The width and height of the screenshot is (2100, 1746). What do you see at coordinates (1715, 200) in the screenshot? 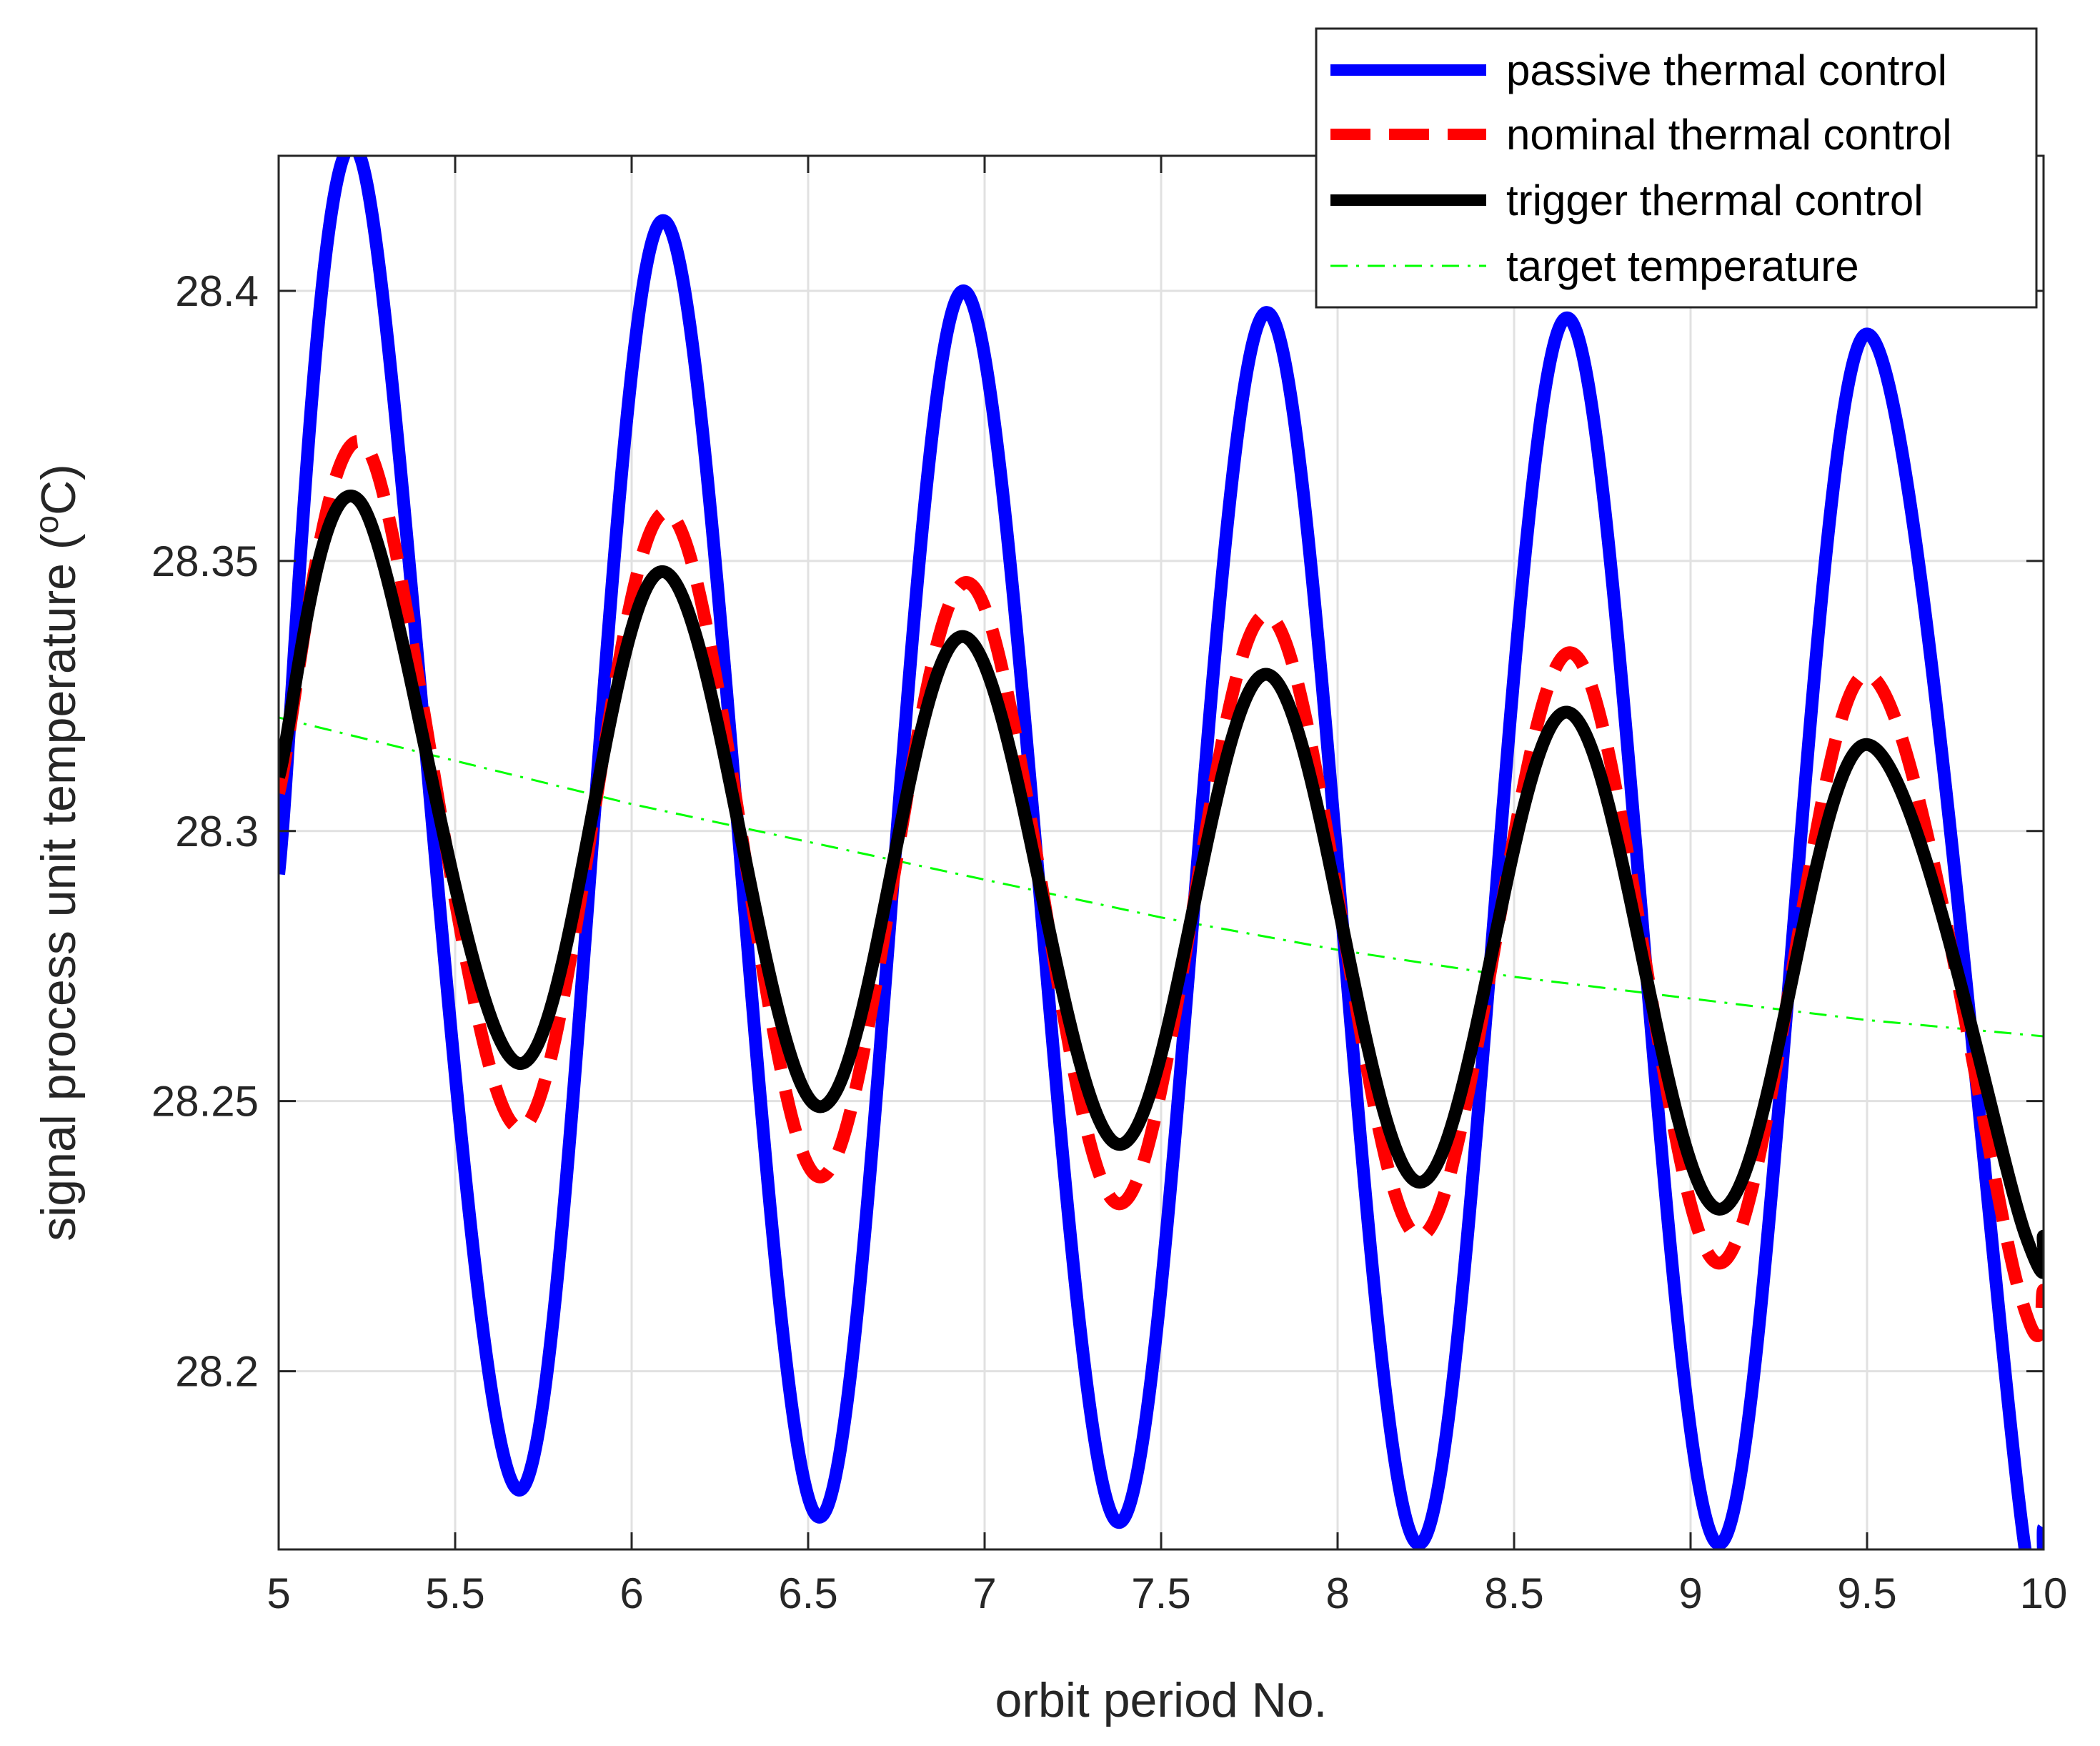
I see `legend-label: trigger thermal control` at bounding box center [1715, 200].